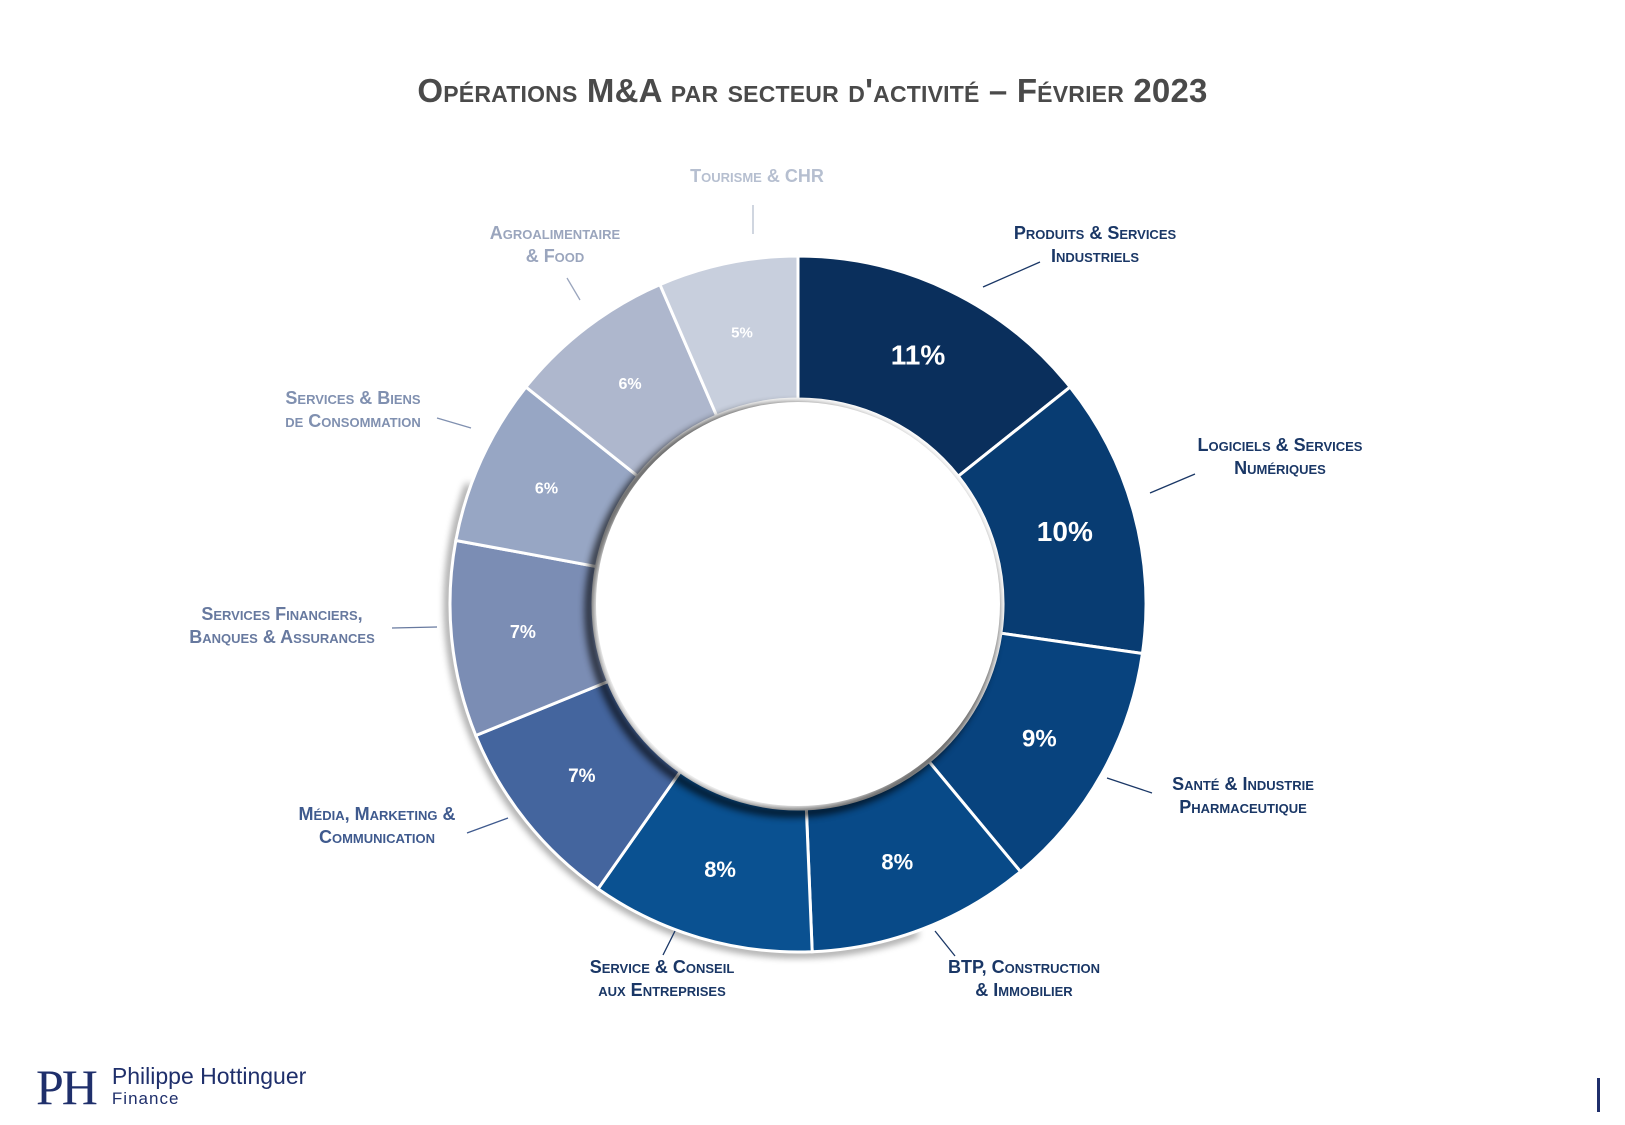 The image size is (1625, 1125). What do you see at coordinates (1280, 456) in the screenshot?
I see `category-label: Logiciels & Services Numériques` at bounding box center [1280, 456].